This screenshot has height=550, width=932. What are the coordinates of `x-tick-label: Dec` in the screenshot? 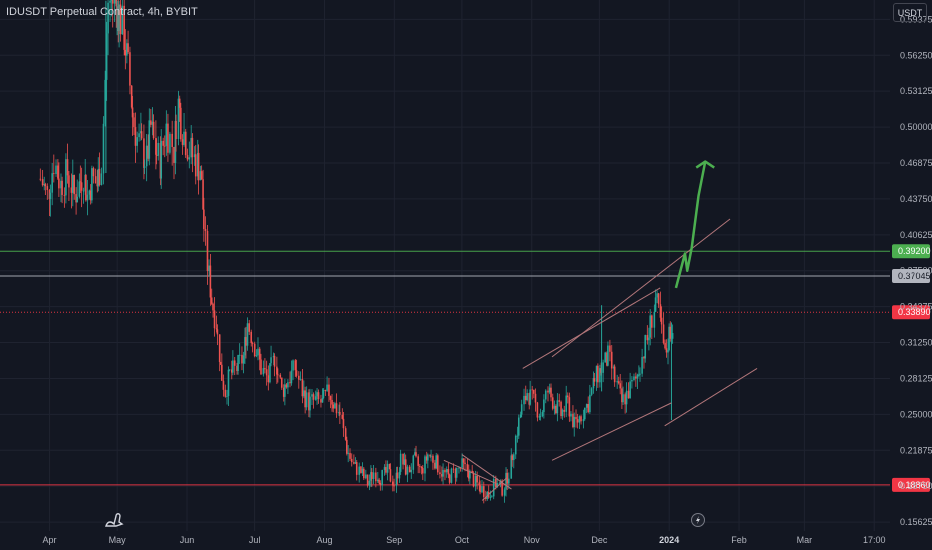 It's located at (599, 540).